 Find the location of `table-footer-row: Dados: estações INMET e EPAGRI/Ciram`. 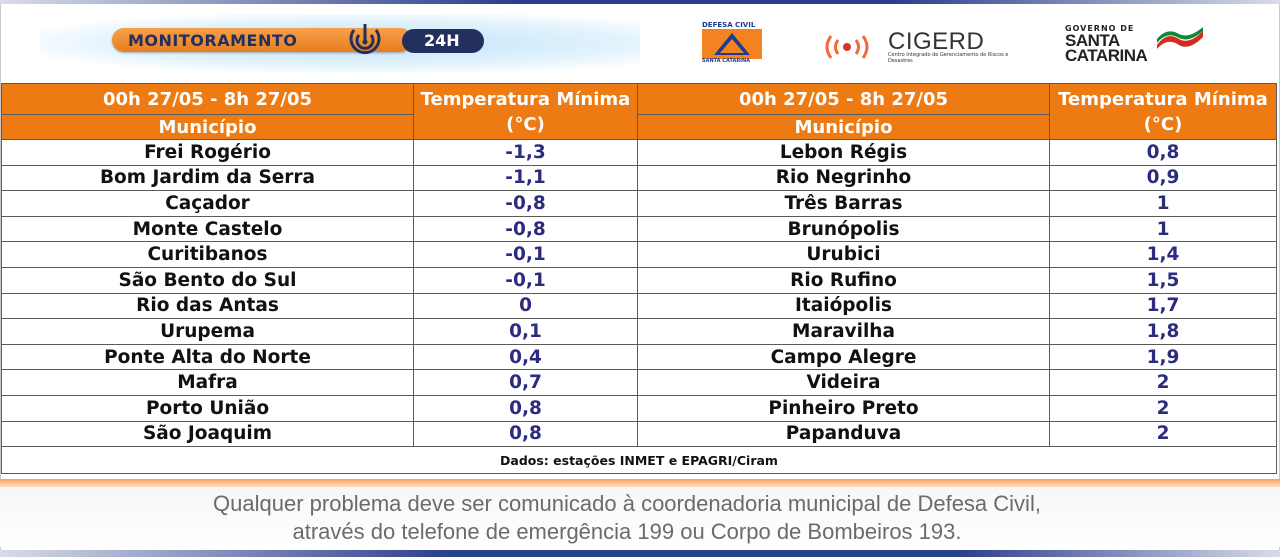

table-footer-row: Dados: estações INMET e EPAGRI/Ciram is located at coordinates (639, 460).